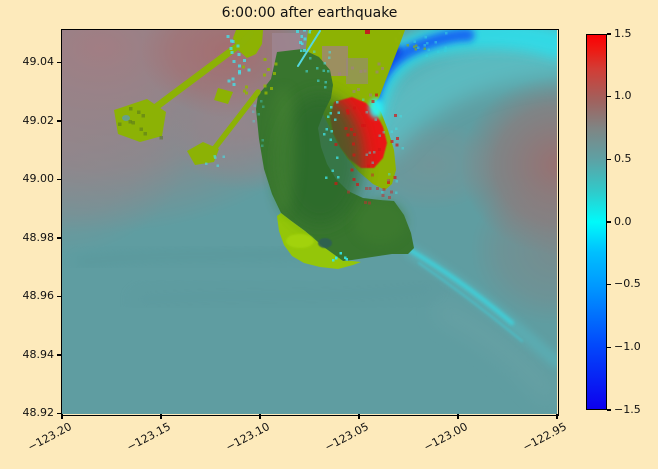  What do you see at coordinates (38, 178) in the screenshot?
I see `y-tick-label: 49.00` at bounding box center [38, 178].